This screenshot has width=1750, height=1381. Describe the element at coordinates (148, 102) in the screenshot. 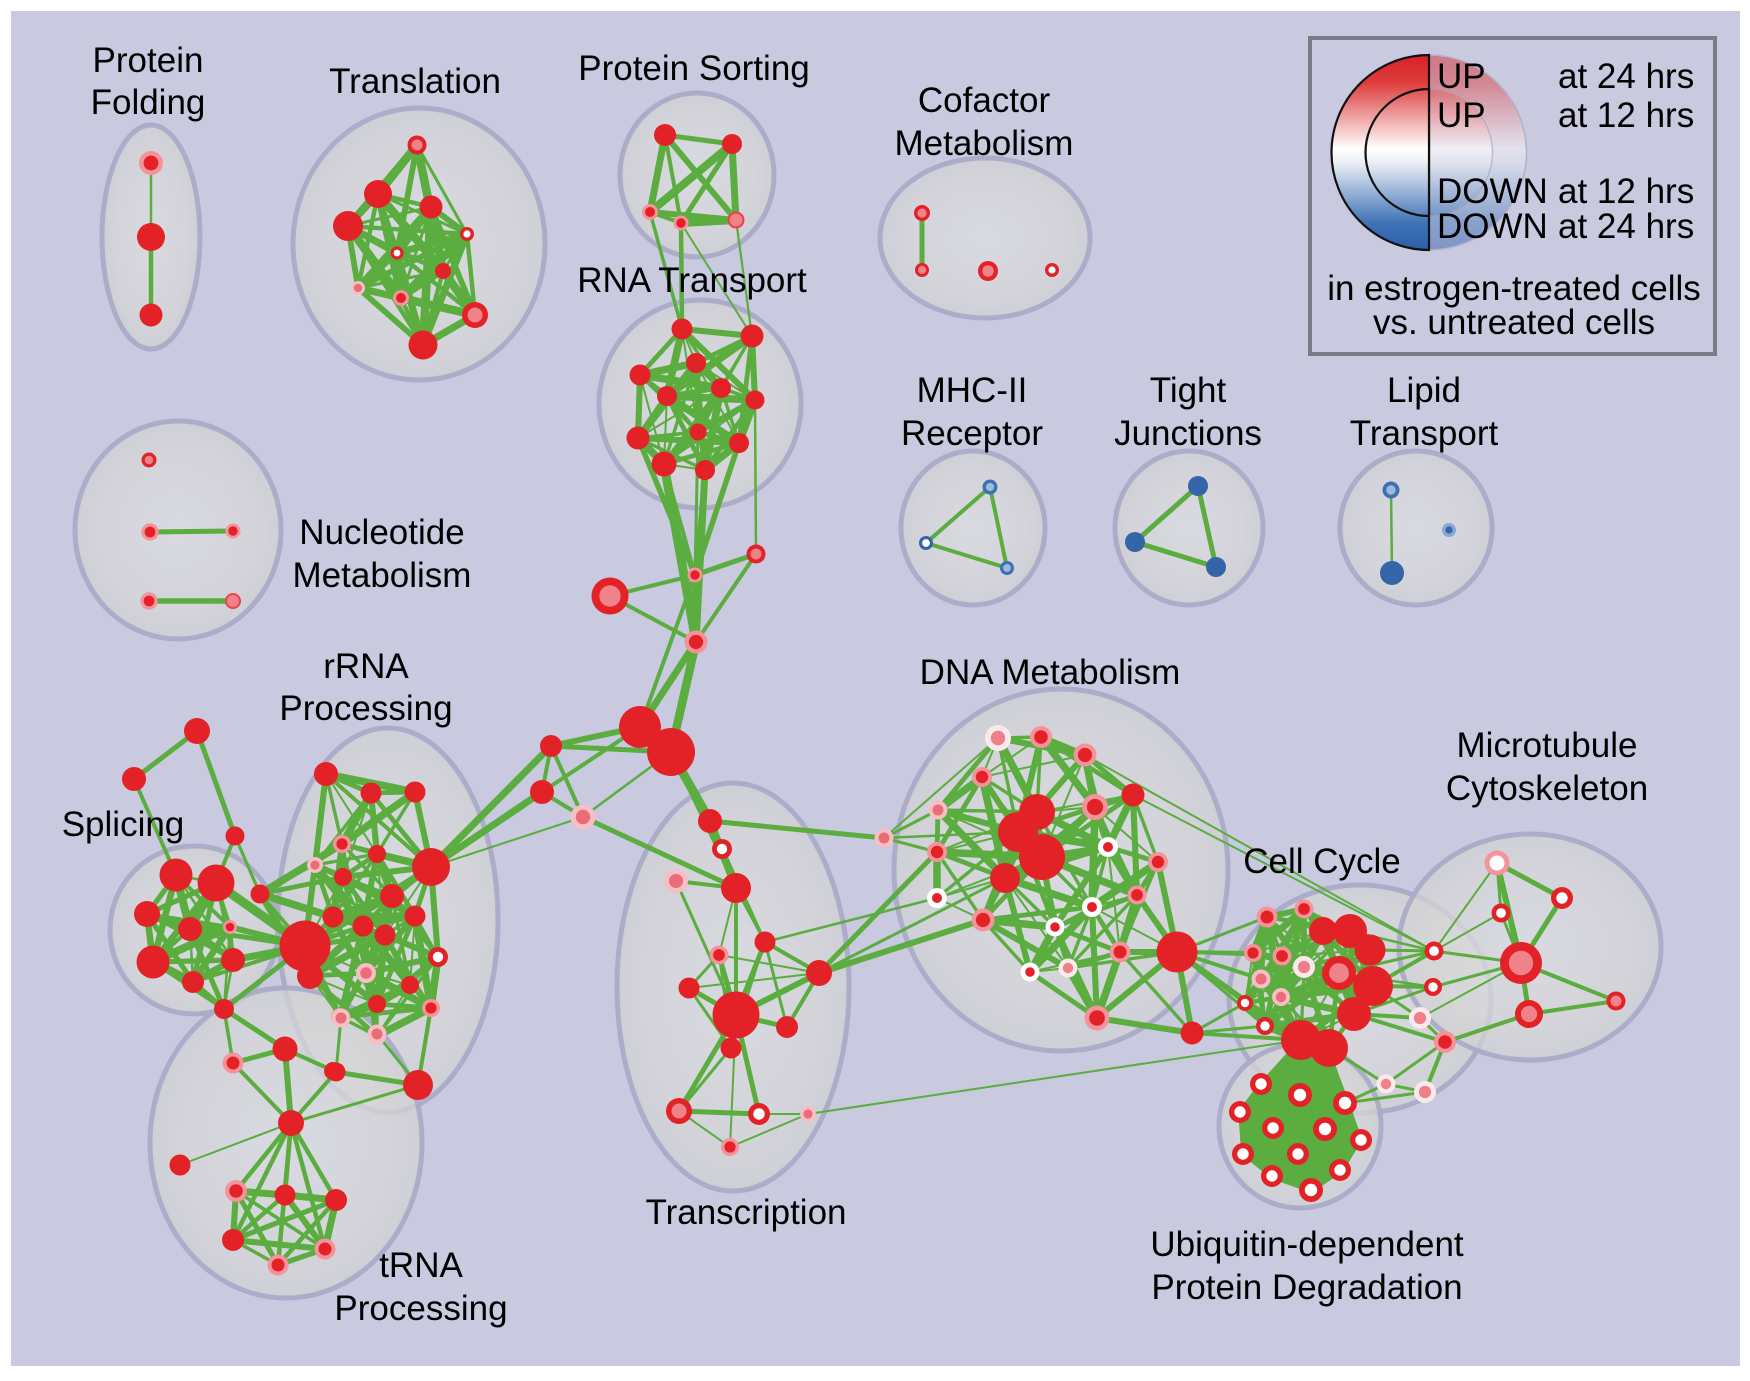

I see `svg-text: Folding` at that location.